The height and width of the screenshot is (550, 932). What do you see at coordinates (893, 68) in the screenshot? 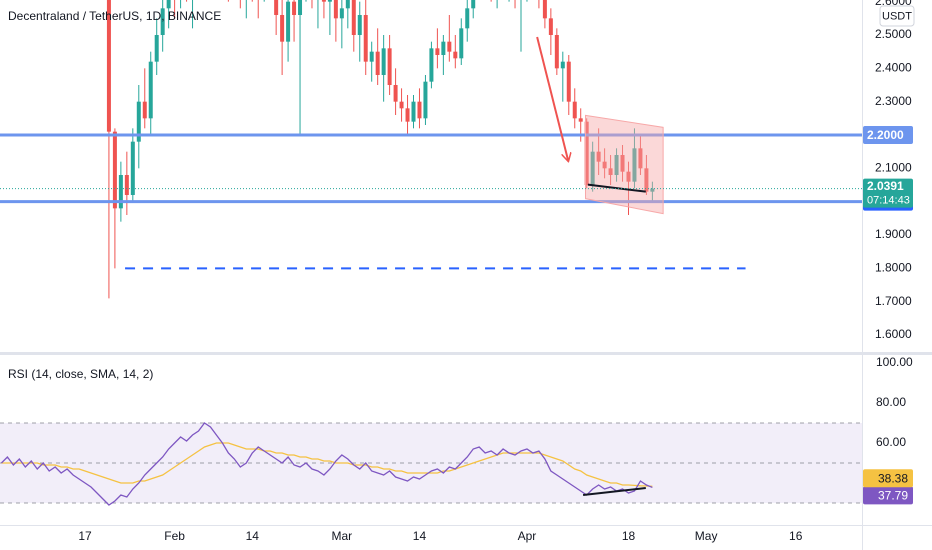
I see `y-tick-label: 2.4000` at bounding box center [893, 68].